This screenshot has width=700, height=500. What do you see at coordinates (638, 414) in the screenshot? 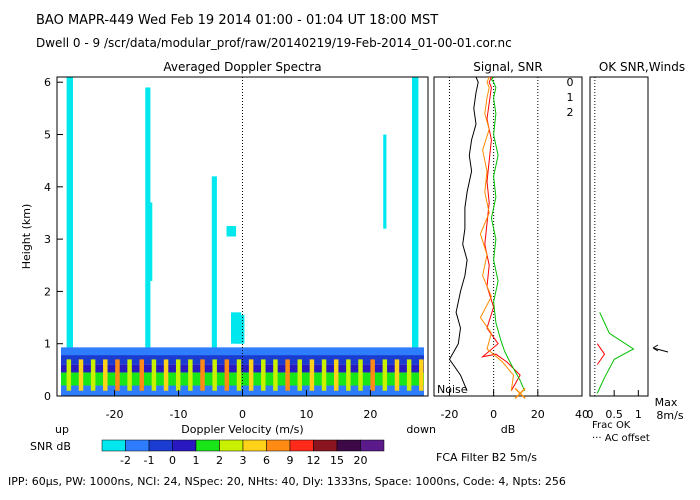
I see `ok-xtick-label: 1` at bounding box center [638, 414].